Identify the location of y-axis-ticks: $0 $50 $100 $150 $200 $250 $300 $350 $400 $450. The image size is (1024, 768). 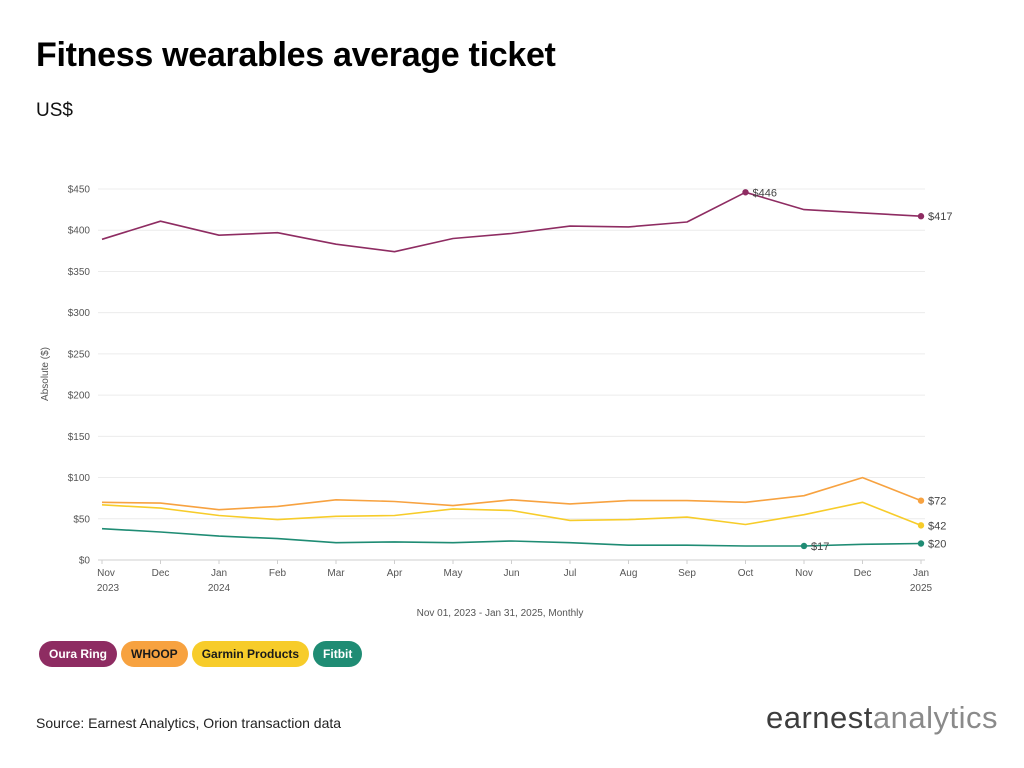
(79, 376).